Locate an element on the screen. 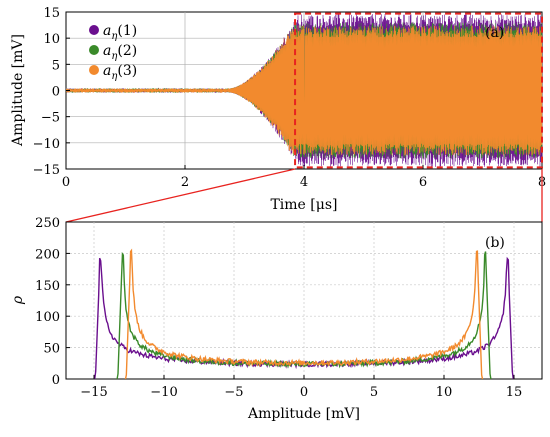 The width and height of the screenshot is (550, 437). y-tick-label: 5 is located at coordinates (56, 65).